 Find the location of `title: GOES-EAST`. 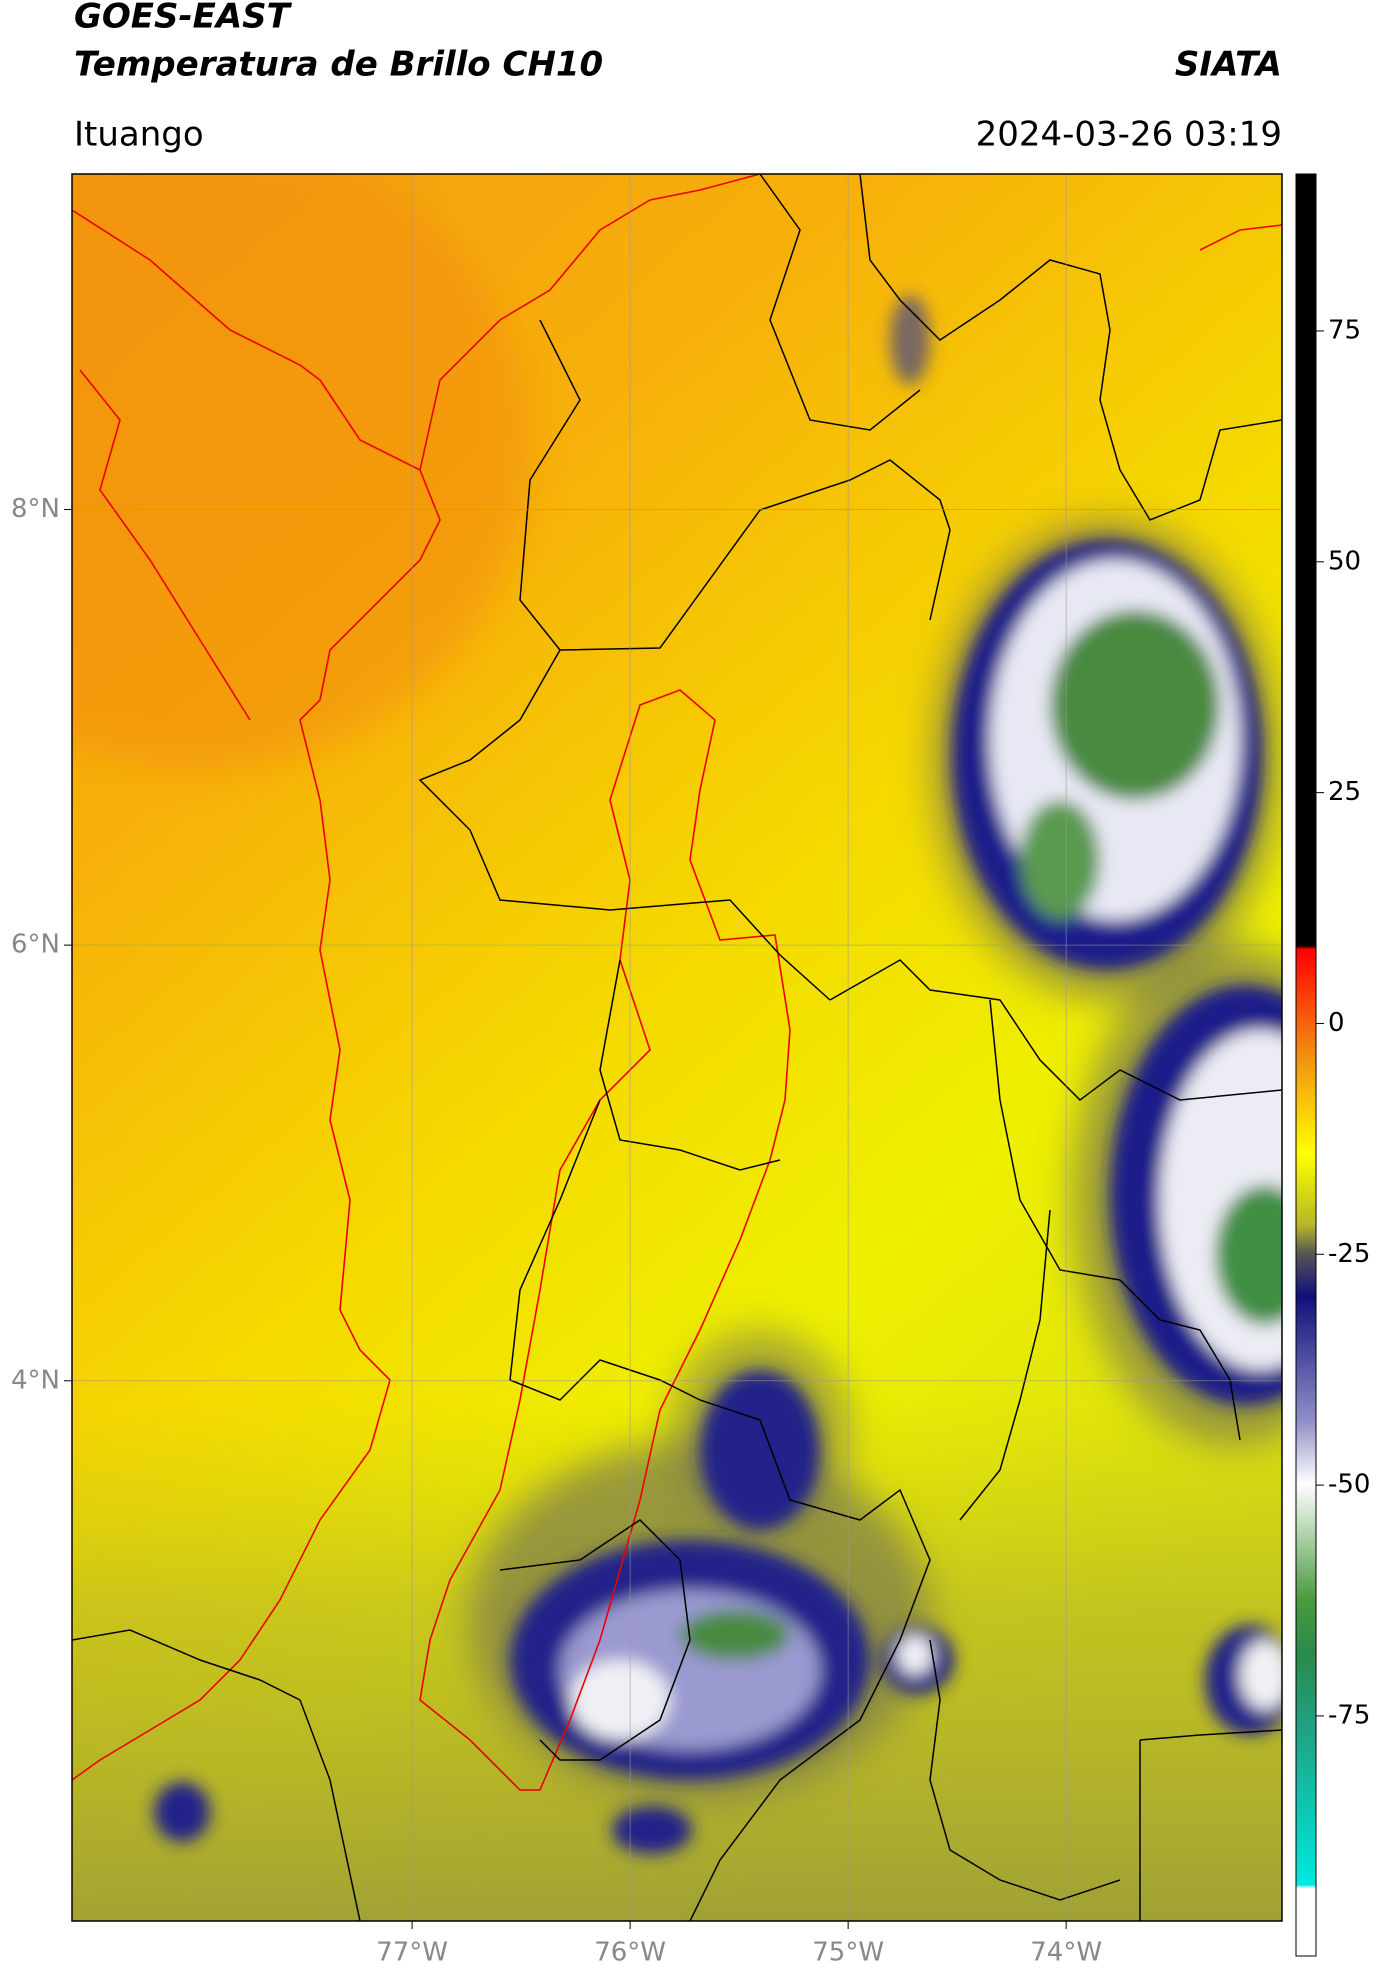

title: GOES-EAST is located at coordinates (183, 18).